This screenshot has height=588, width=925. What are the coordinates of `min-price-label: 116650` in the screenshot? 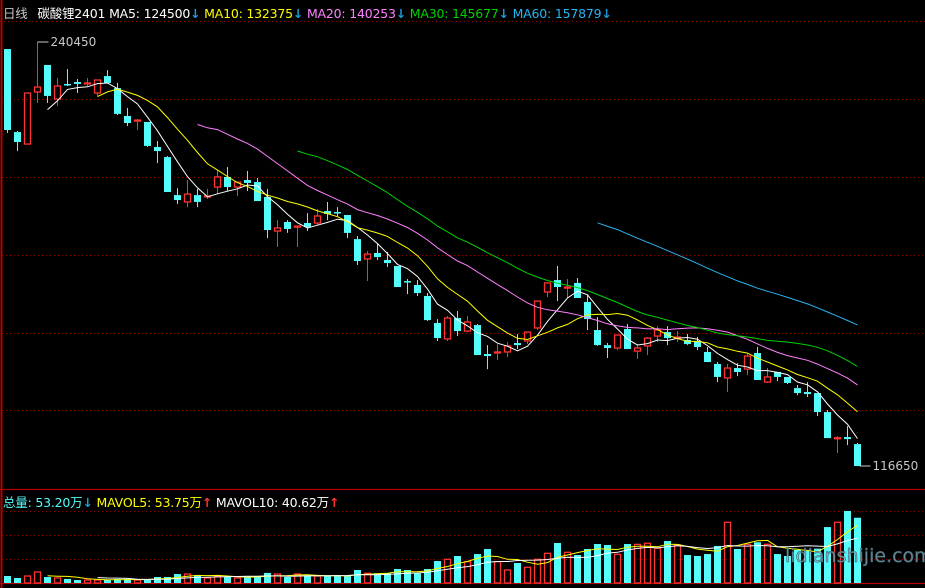 It's located at (896, 466).